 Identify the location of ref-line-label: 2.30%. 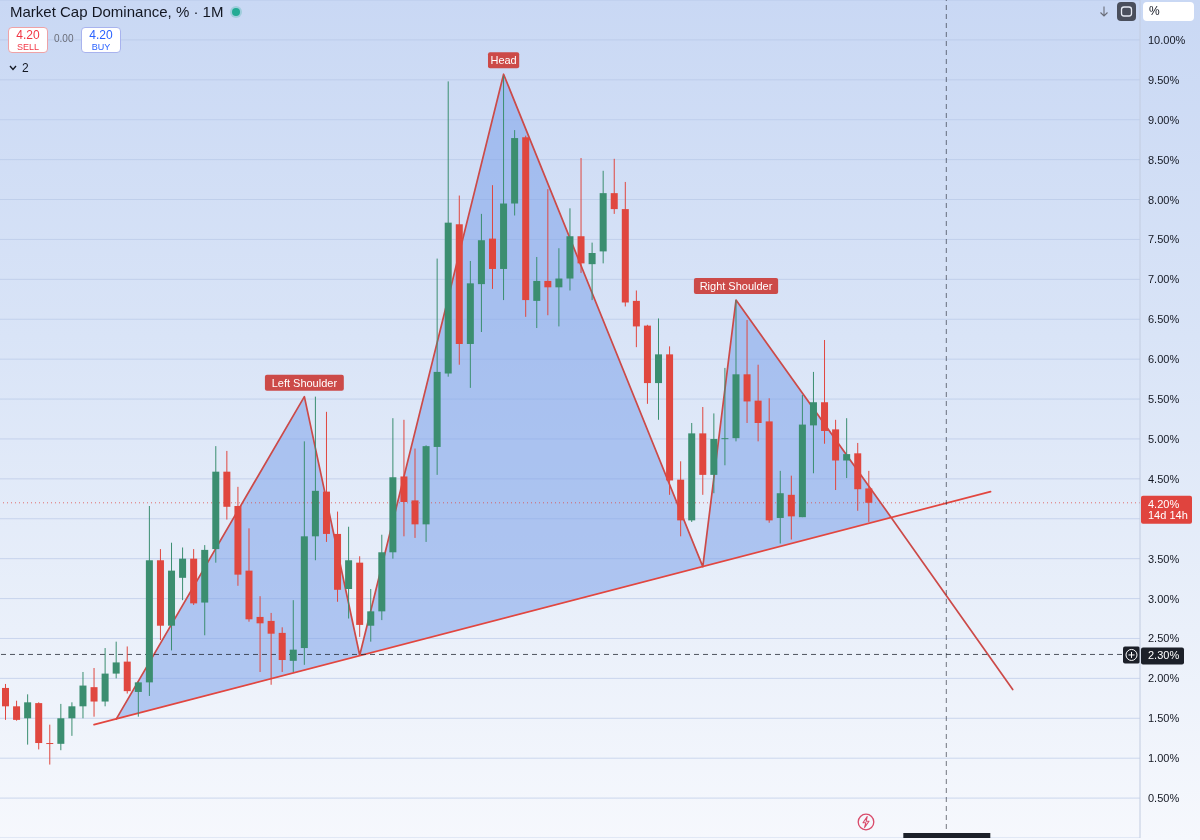
(1164, 655).